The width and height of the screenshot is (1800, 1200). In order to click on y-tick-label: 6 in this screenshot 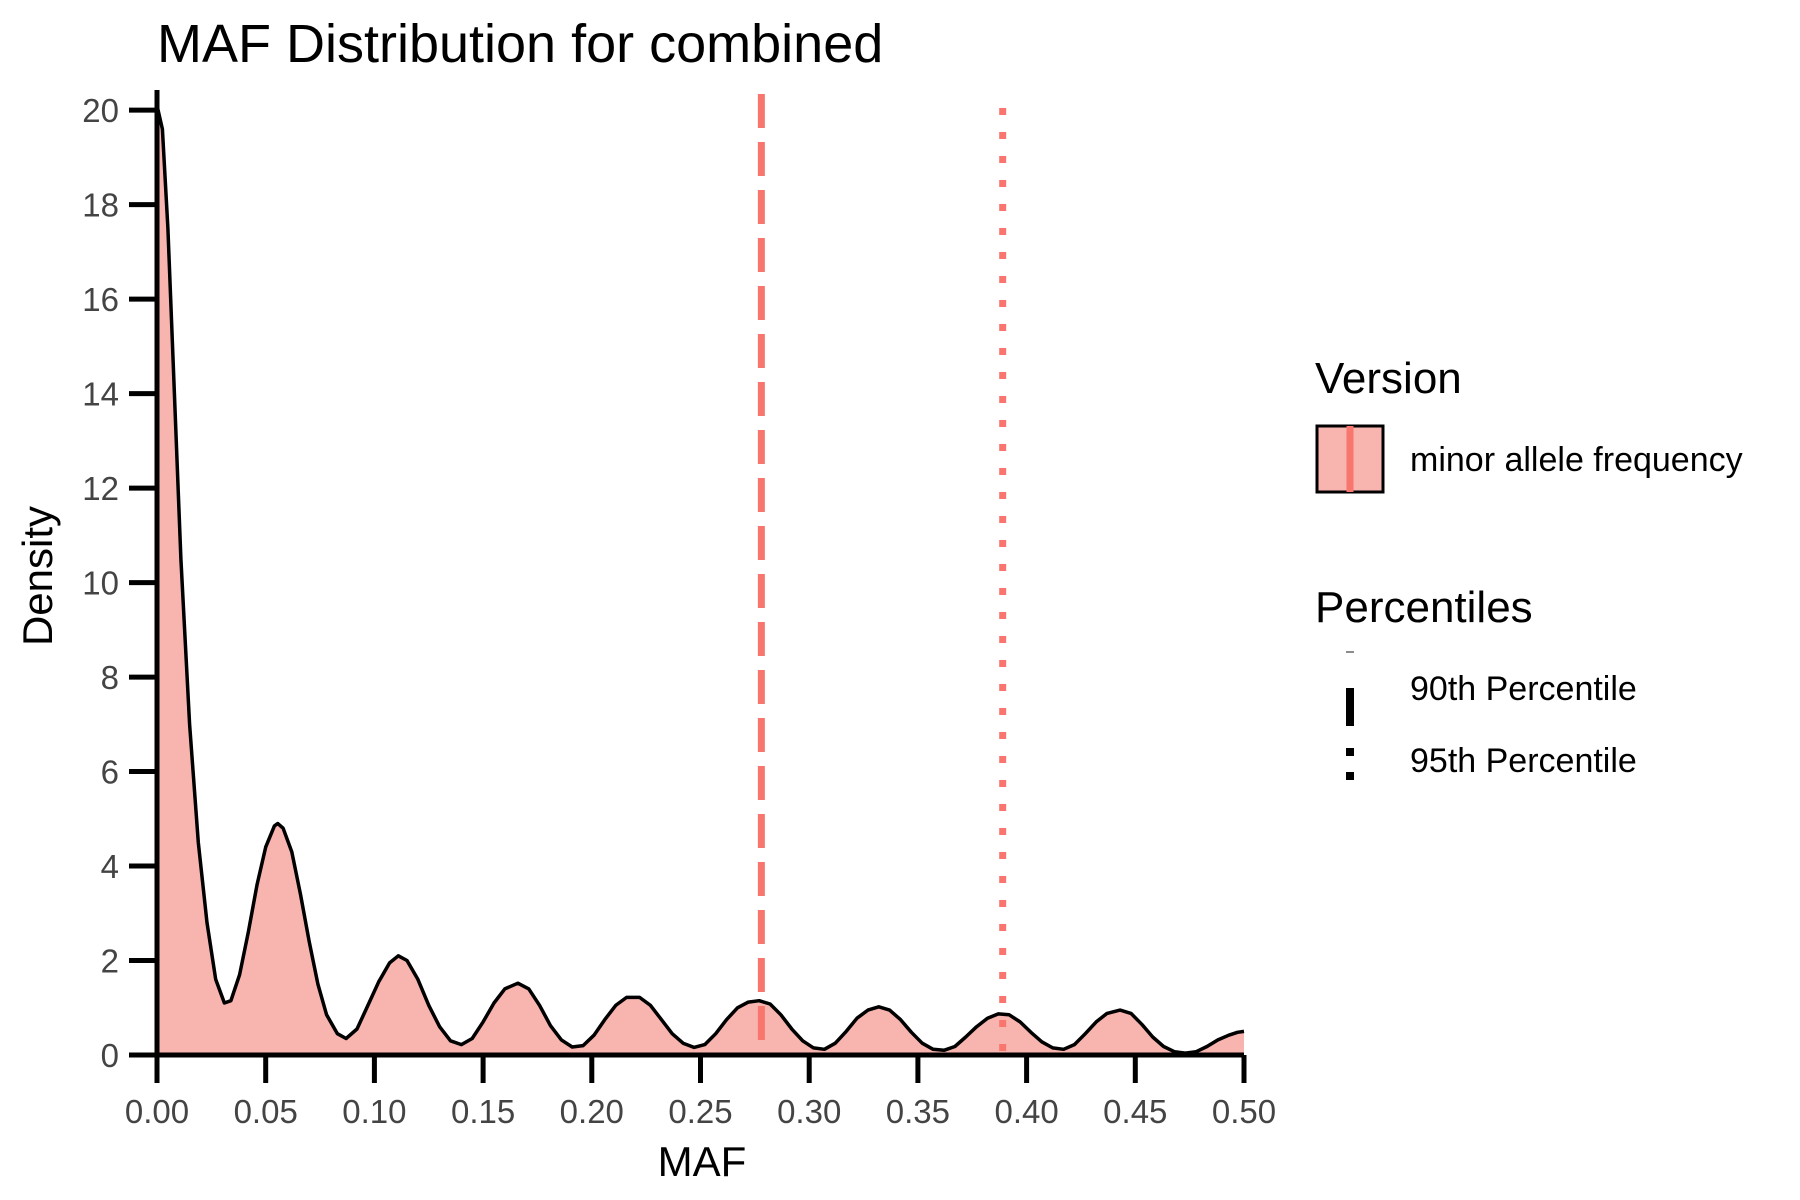, I will do `click(110, 772)`.